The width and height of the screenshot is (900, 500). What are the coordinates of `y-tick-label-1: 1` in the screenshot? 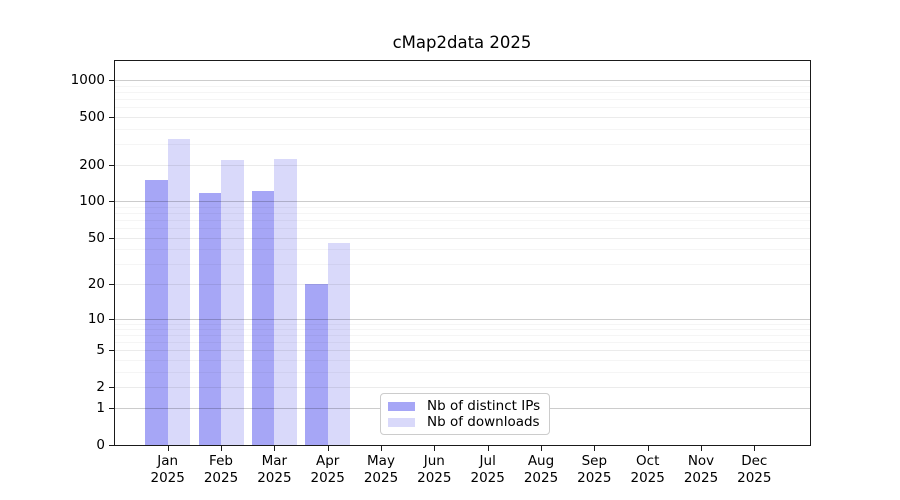 It's located at (100, 408).